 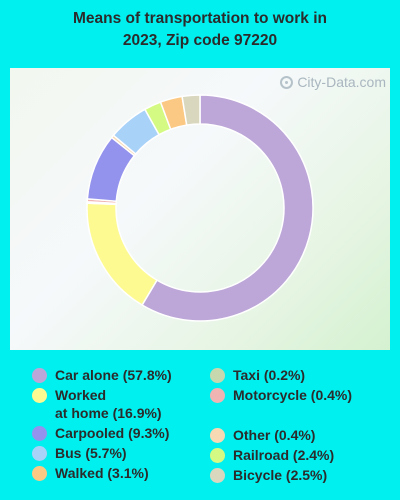 What do you see at coordinates (284, 455) in the screenshot?
I see `legend-label: Railroad (2.4%)` at bounding box center [284, 455].